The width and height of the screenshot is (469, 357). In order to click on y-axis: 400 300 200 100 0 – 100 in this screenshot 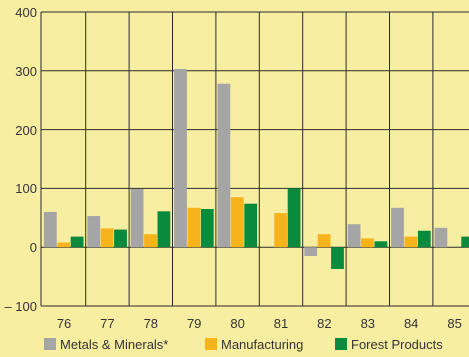, I will do `click(20, 159)`.